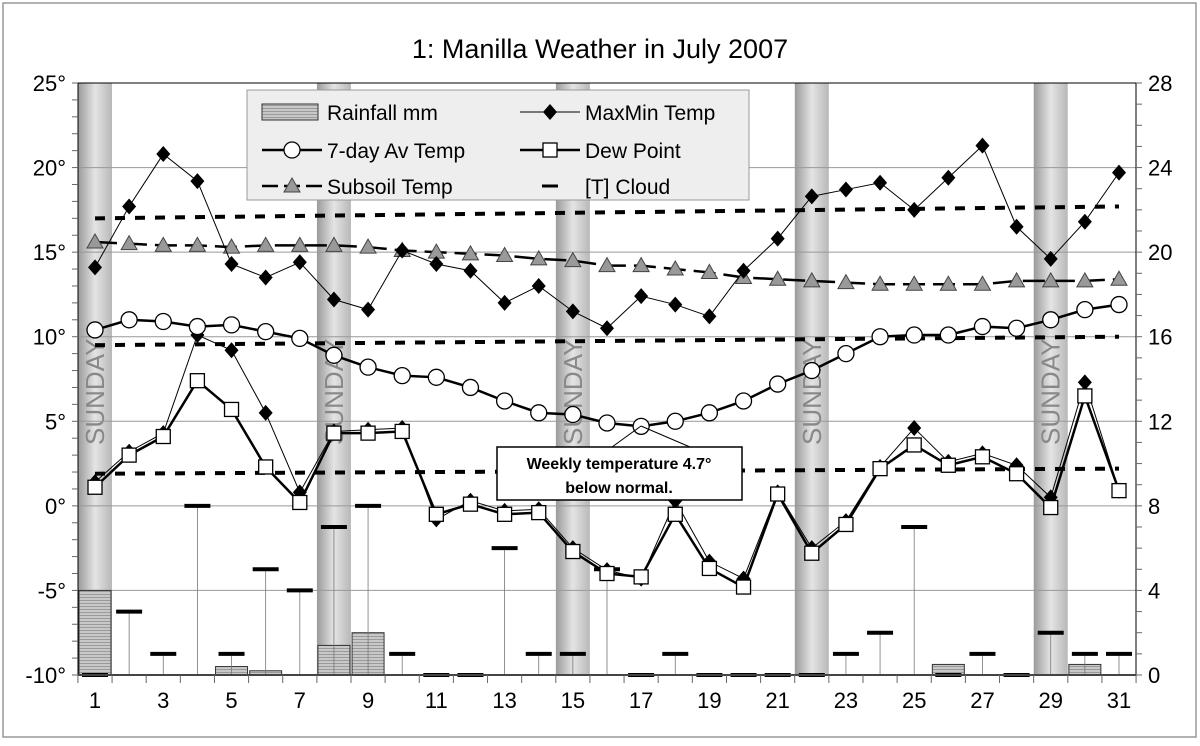 The height and width of the screenshot is (746, 1200). What do you see at coordinates (1154, 675) in the screenshot?
I see `right-tick-label: 0` at bounding box center [1154, 675].